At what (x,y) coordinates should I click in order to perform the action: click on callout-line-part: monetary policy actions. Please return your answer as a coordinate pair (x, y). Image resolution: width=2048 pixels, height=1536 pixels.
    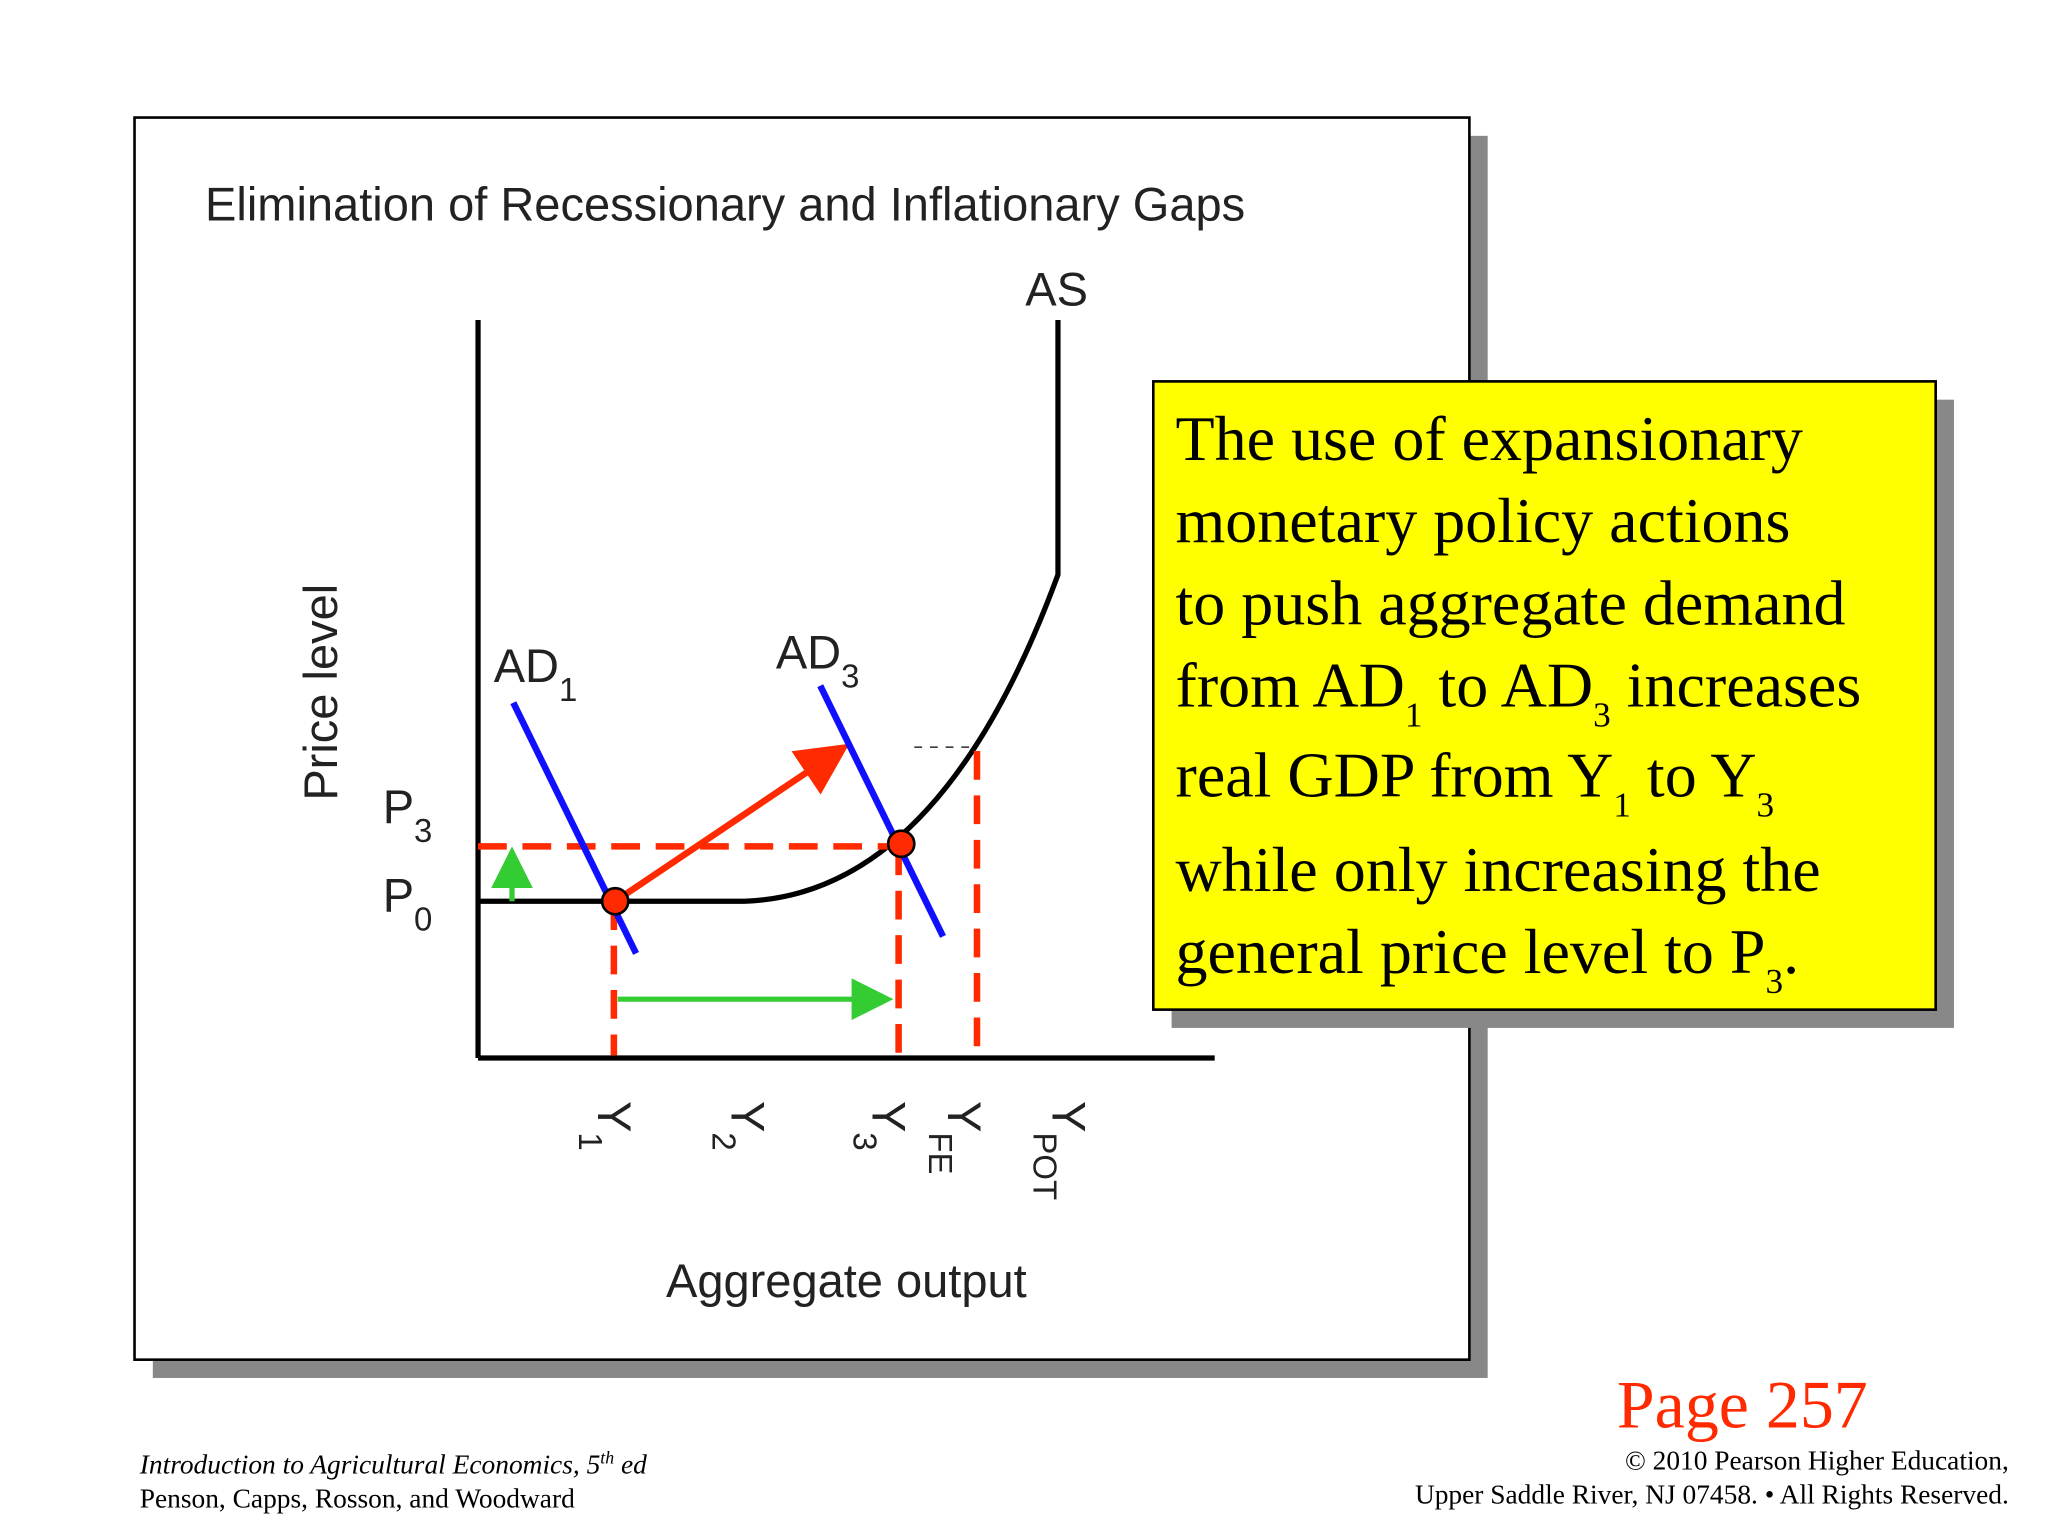
    Looking at the image, I should click on (1483, 520).